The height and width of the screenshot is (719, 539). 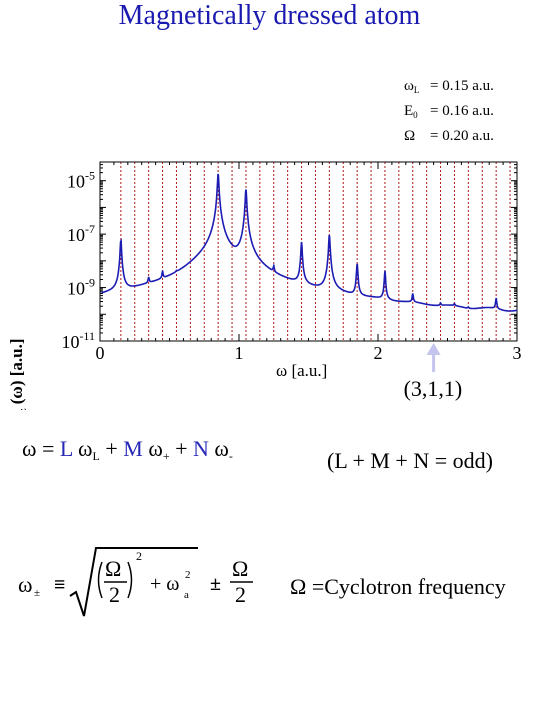 I want to click on param-e0: E0 = 0.16 a.u., so click(x=449, y=111).